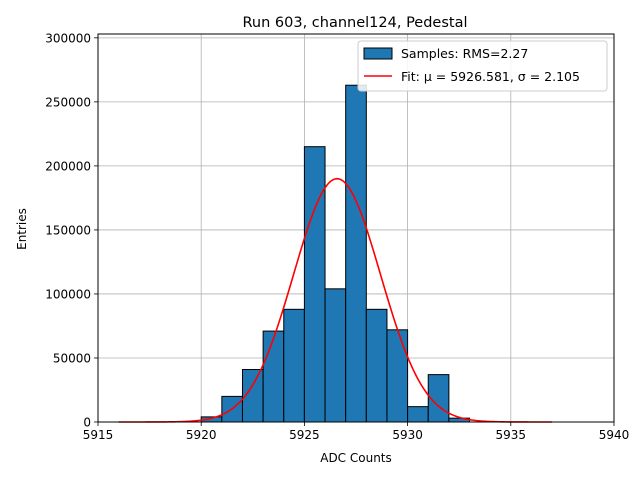 The height and width of the screenshot is (480, 640). I want to click on x-axis-ticks: 5915 5920 5925 5930 5935 5940, so click(356, 432).